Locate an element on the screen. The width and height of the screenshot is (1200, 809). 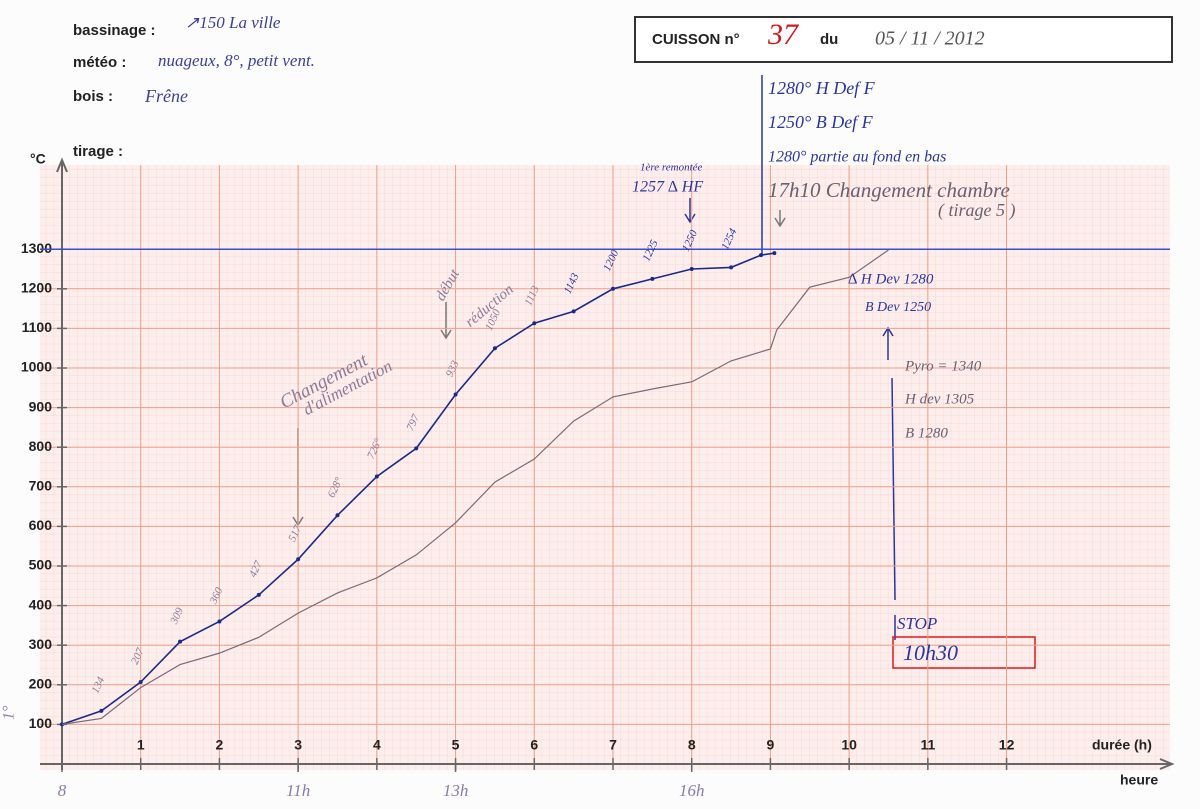
y-tick-label: 500 is located at coordinates (41, 565).